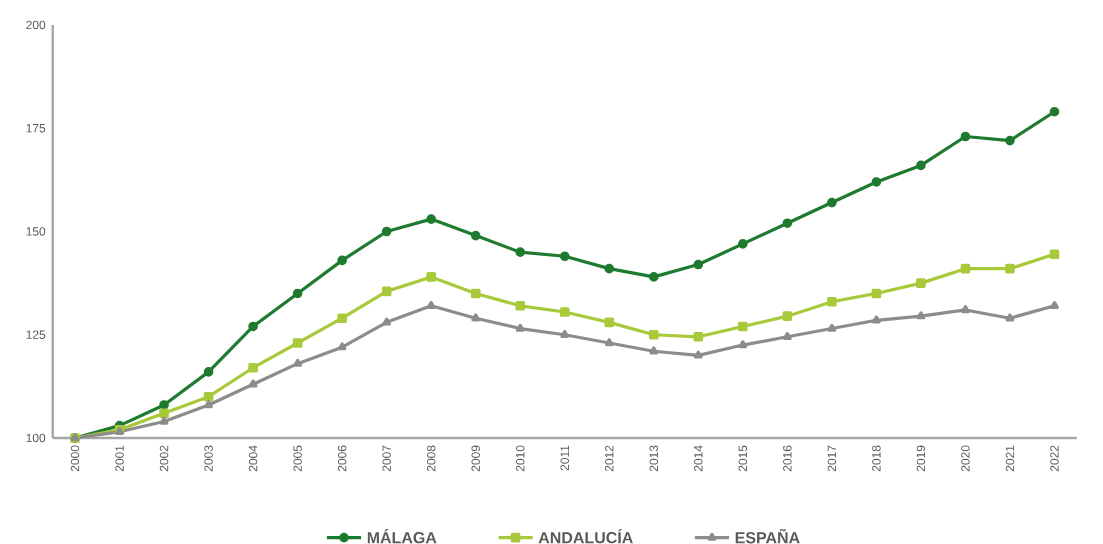  I want to click on x-tick-label: 2011, so click(564, 458).